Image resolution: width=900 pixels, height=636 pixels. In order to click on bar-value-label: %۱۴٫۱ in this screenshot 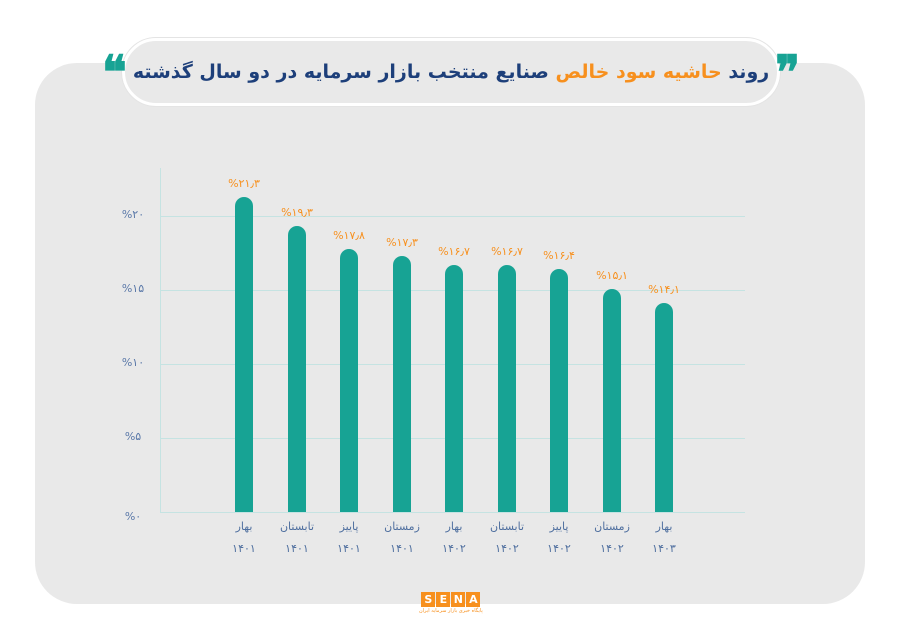, I will do `click(664, 290)`.